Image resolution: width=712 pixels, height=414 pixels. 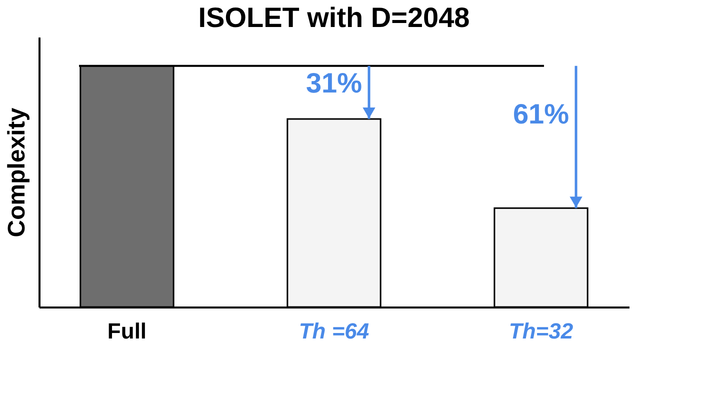 I want to click on annotation: 61%, so click(x=541, y=114).